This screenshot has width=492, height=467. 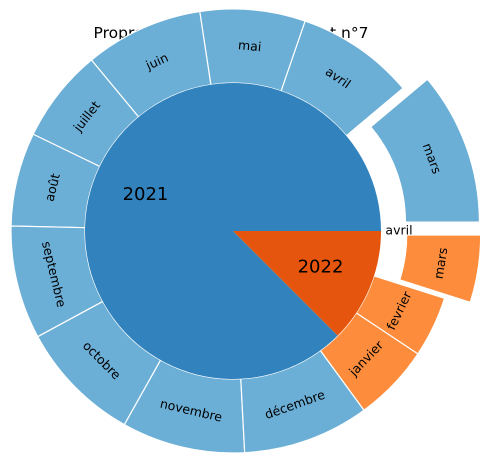 I want to click on outer-label-2022-mars: mars, so click(x=441, y=263).